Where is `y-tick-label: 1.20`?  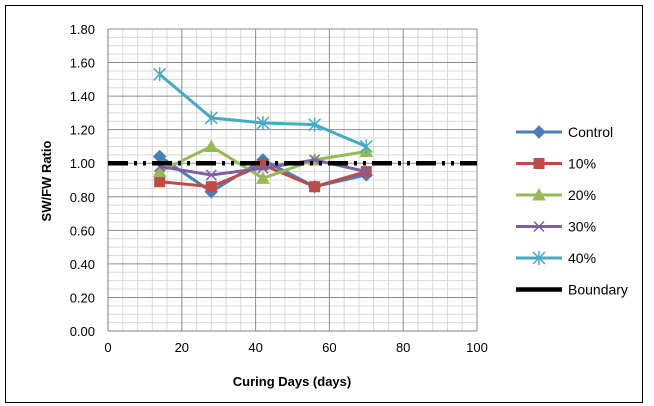
y-tick-label: 1.20 is located at coordinates (82, 130).